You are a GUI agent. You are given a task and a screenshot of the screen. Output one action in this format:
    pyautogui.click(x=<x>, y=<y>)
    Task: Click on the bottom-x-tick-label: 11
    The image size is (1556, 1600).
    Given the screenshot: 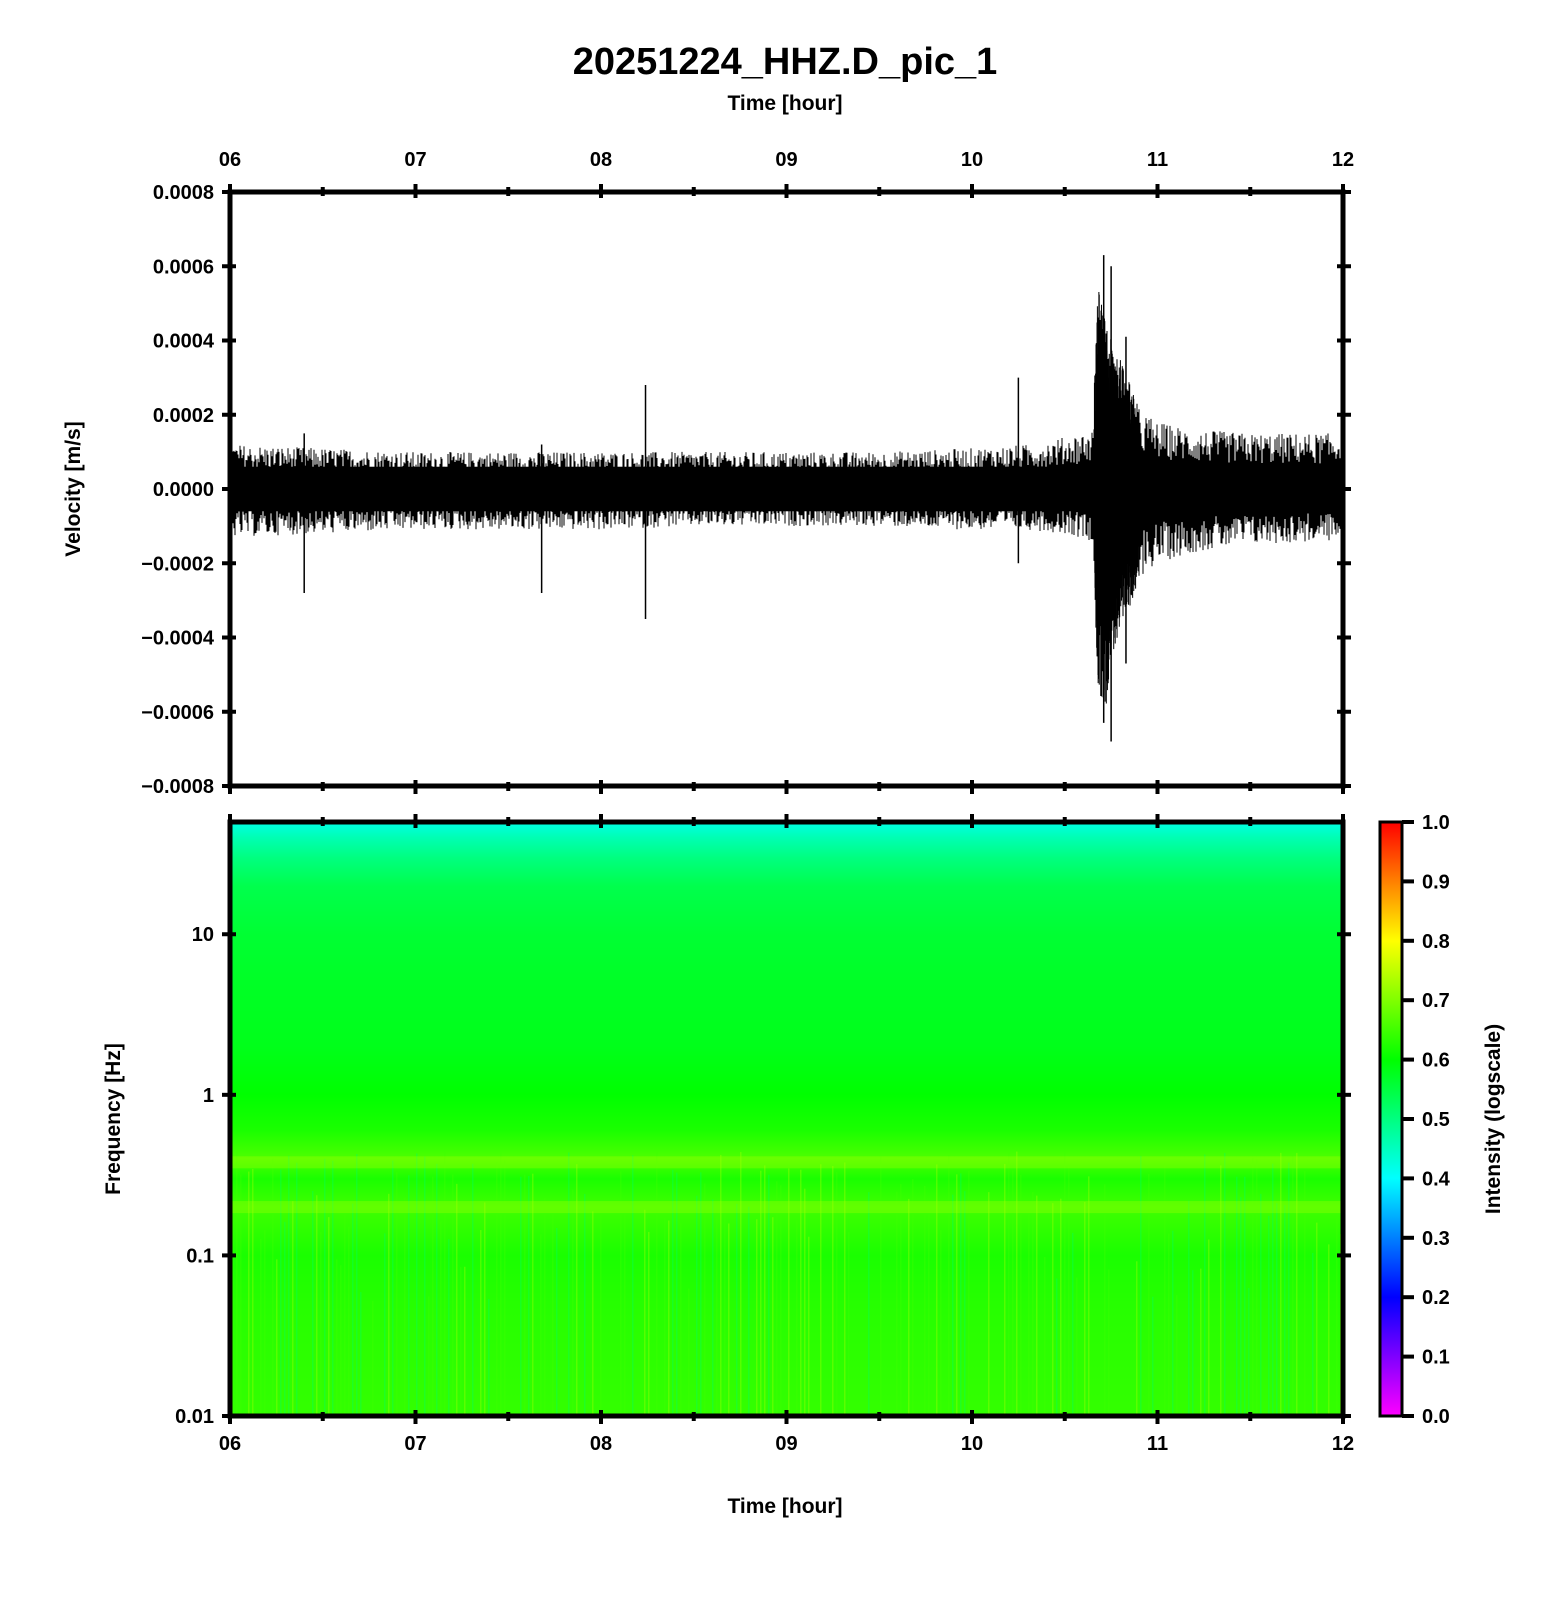 What is the action you would take?
    pyautogui.click(x=1157, y=1444)
    